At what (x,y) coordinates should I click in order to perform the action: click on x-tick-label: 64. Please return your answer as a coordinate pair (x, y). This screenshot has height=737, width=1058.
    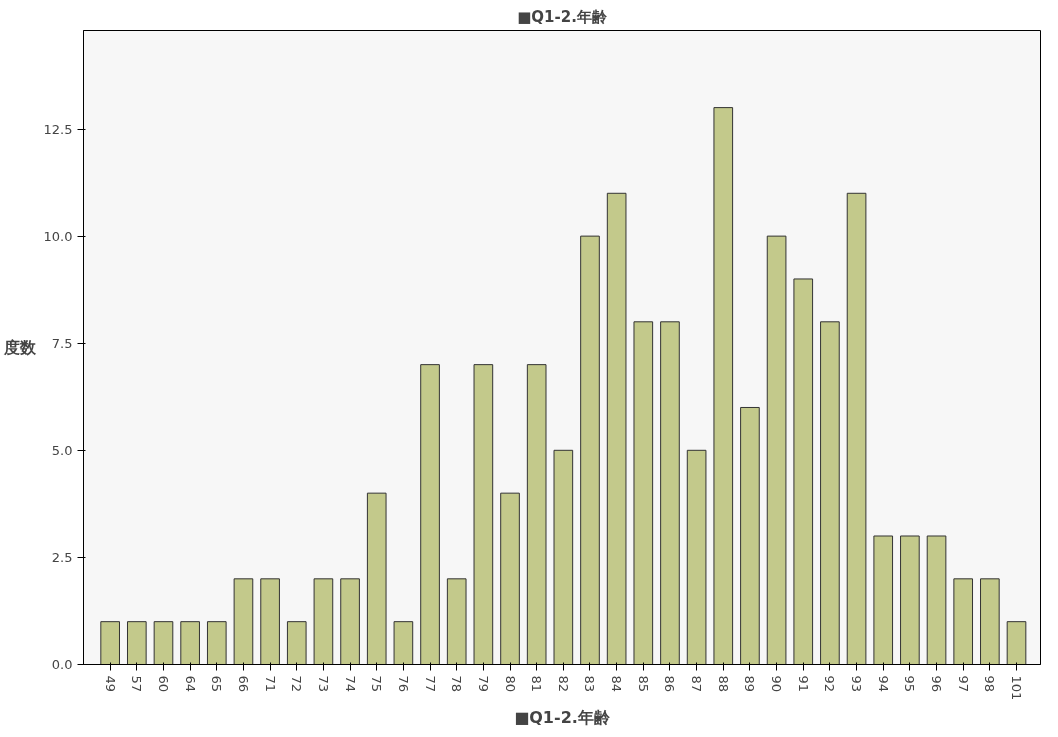
    Looking at the image, I should click on (190, 684).